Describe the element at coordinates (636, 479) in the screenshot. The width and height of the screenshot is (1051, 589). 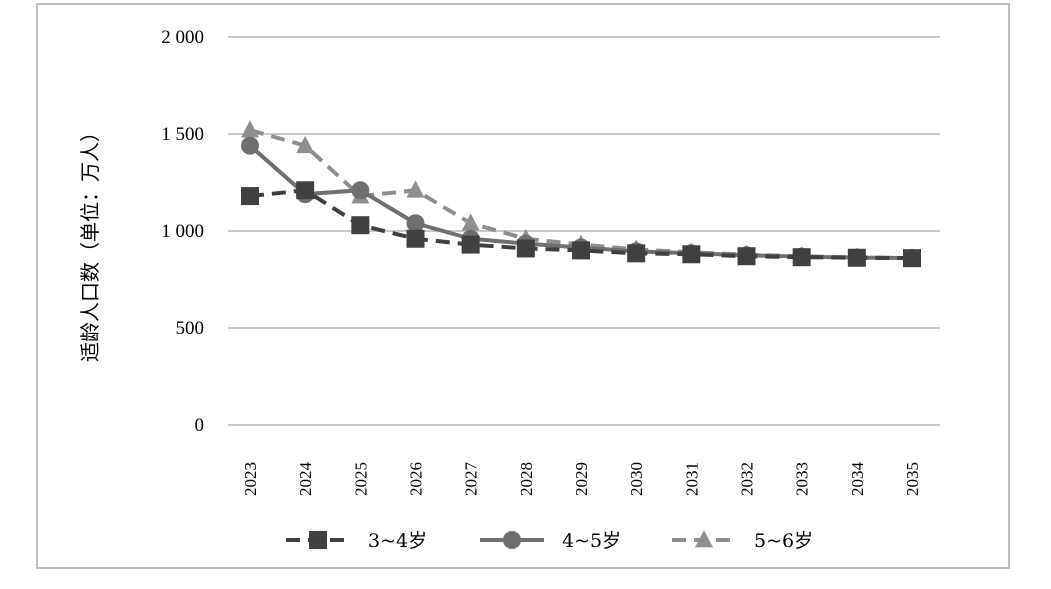
I see `x-tick-label: 2030` at that location.